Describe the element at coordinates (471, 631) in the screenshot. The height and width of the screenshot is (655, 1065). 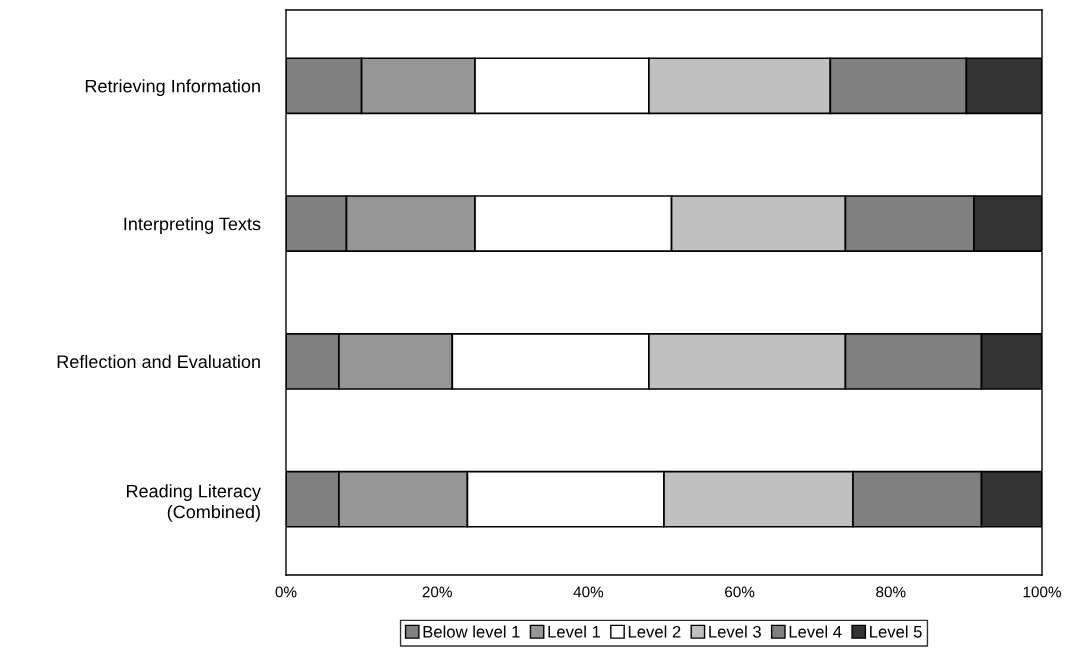
I see `legend-label: Below level 1` at that location.